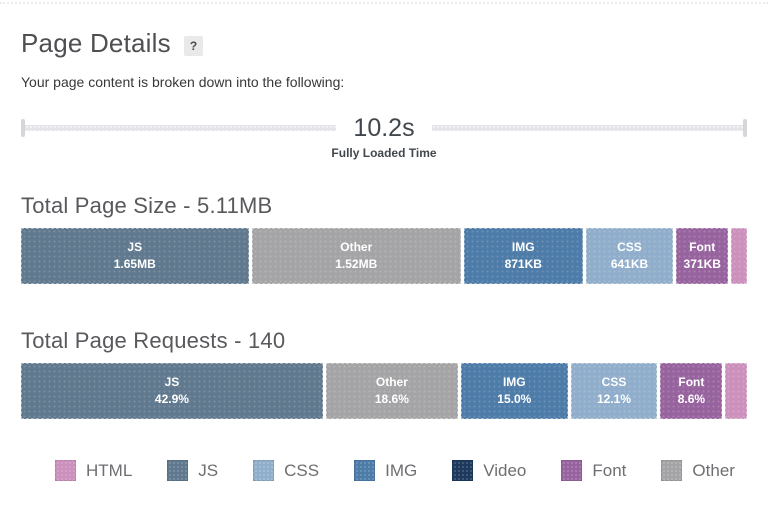 This screenshot has height=517, width=768. I want to click on legend-item-html: HTML, so click(93, 470).